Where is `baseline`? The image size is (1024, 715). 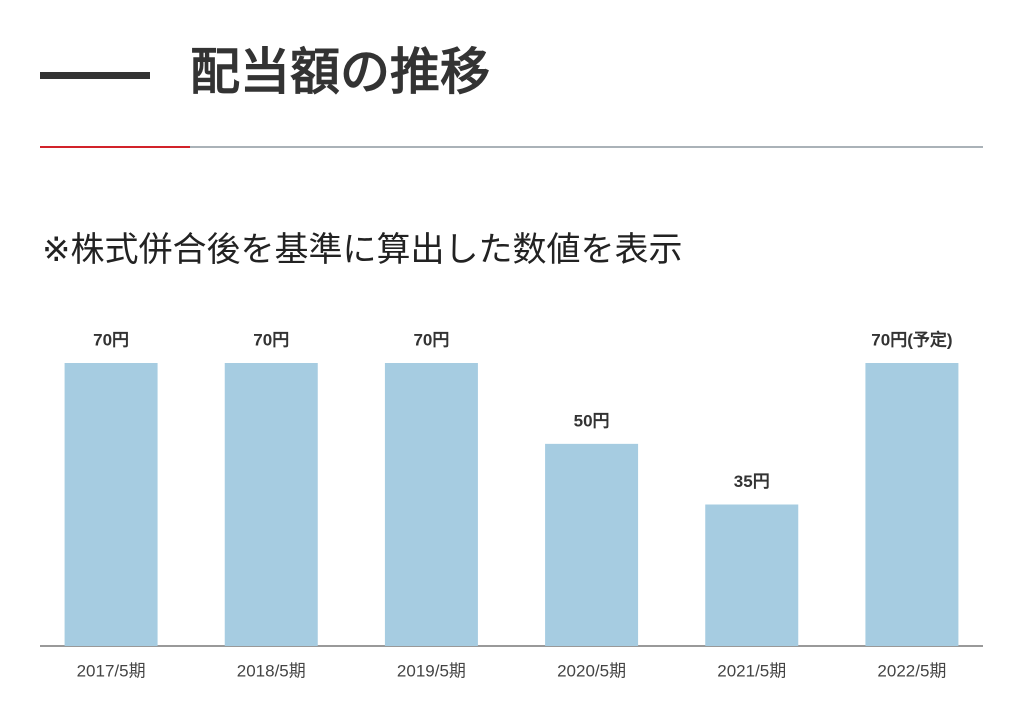 baseline is located at coordinates (511, 646).